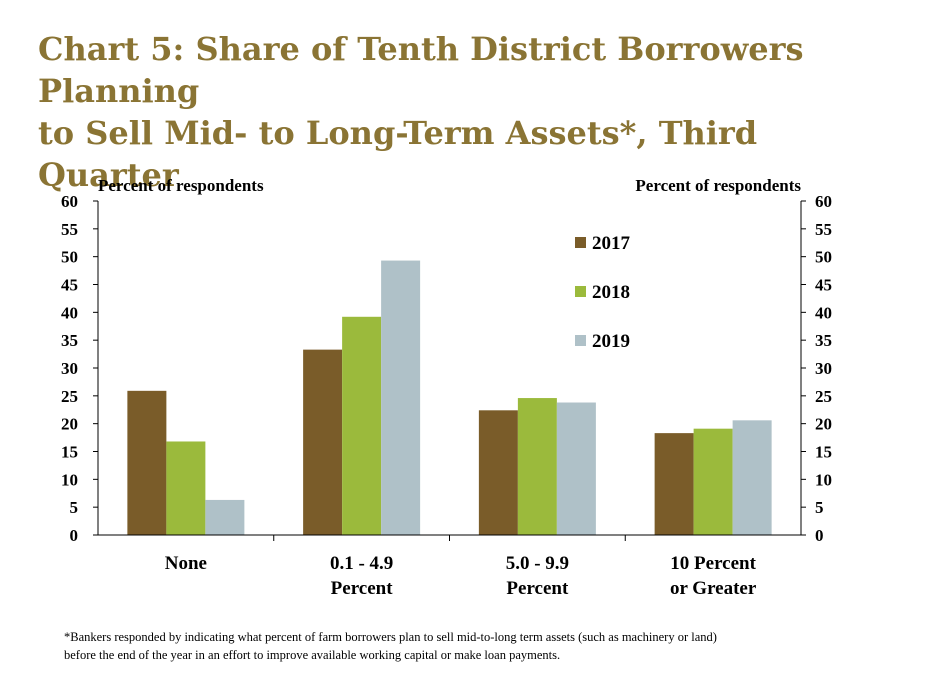 This screenshot has width=925, height=694. Describe the element at coordinates (823, 368) in the screenshot. I see `y-tick-label-right: 30` at that location.